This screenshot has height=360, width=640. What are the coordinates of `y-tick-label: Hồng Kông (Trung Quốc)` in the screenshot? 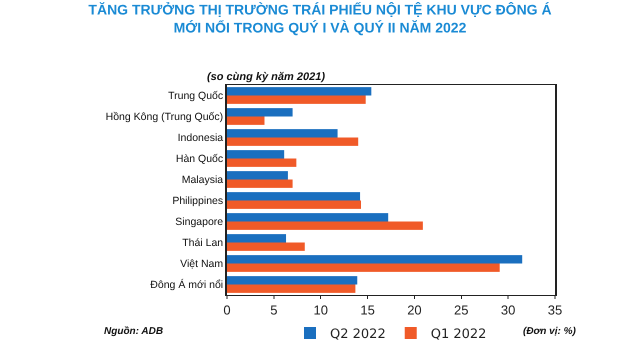 It's located at (165, 117).